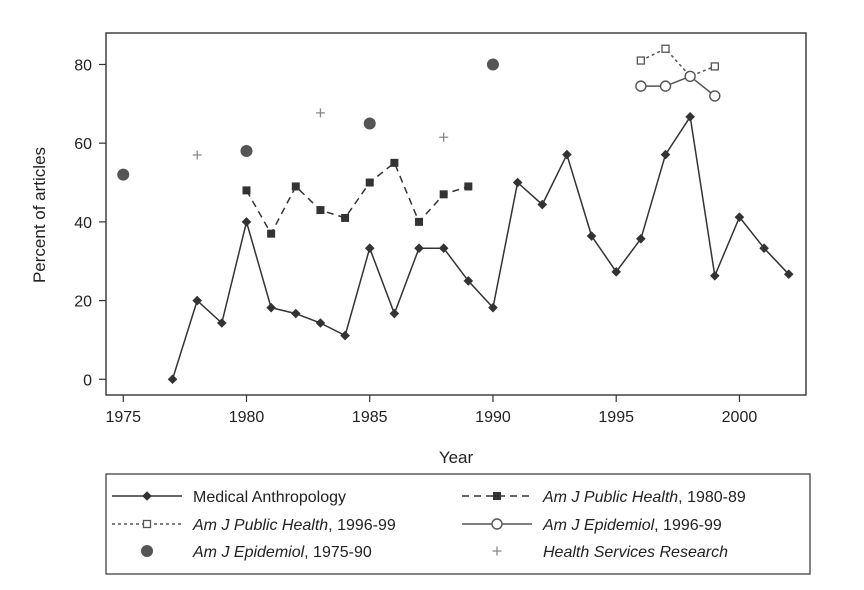  What do you see at coordinates (271, 233) in the screenshot?
I see `point-ajph-80-1981` at bounding box center [271, 233].